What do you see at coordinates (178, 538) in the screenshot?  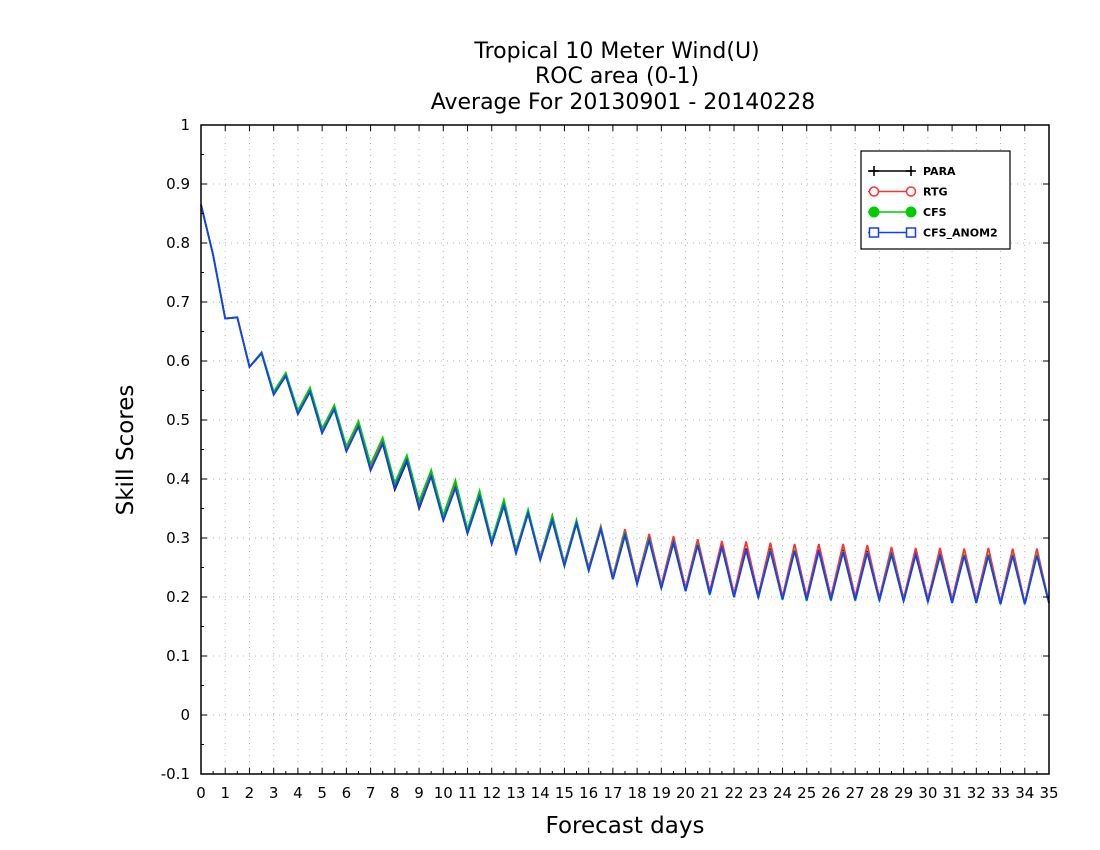 I see `y-tick-label: 0.3` at bounding box center [178, 538].